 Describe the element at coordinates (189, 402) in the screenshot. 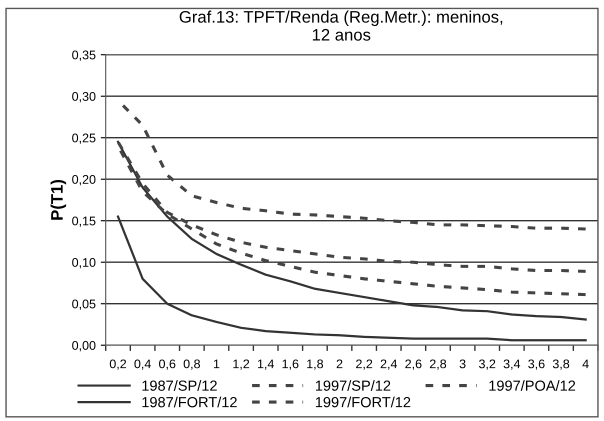

I see `legend-label: 1987/FORT/12` at that location.